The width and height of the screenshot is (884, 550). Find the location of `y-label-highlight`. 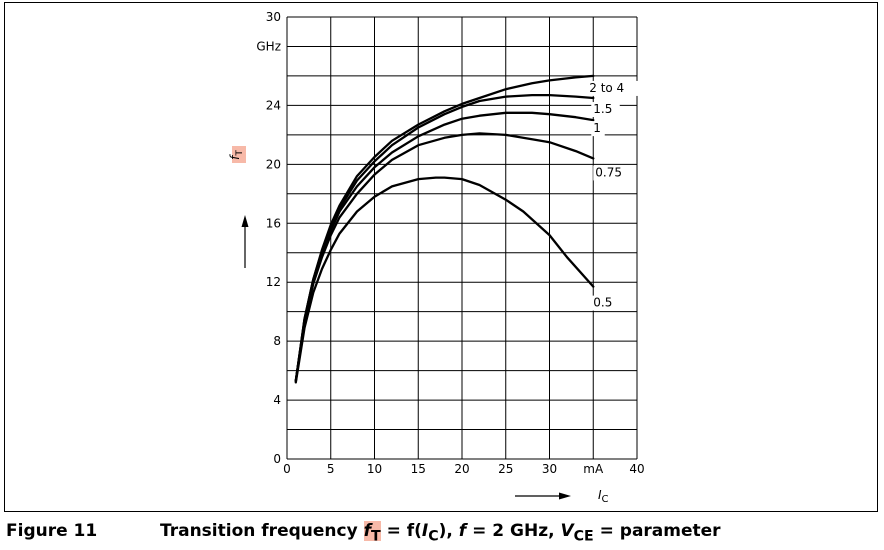

y-label-highlight is located at coordinates (239, 154).